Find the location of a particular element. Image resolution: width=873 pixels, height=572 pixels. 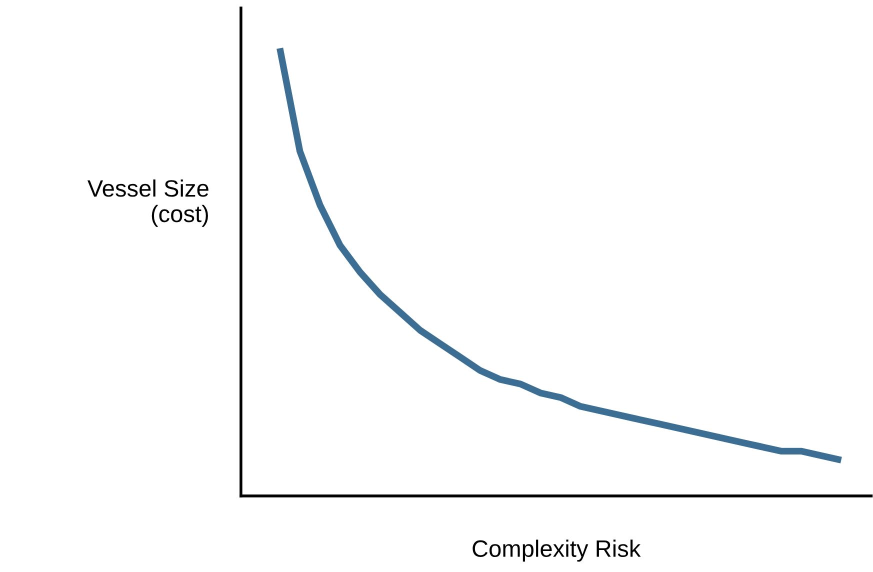

y-axis-title: Vessel Size (cost) is located at coordinates (147, 203).